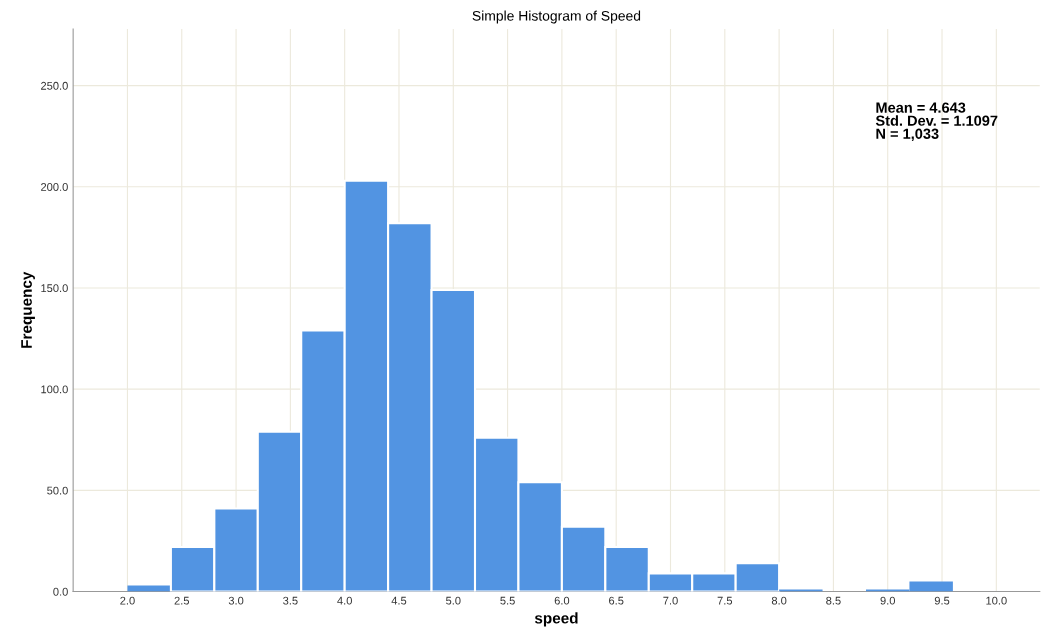 The height and width of the screenshot is (643, 1045). I want to click on x-tick-label: 4.0, so click(344, 600).